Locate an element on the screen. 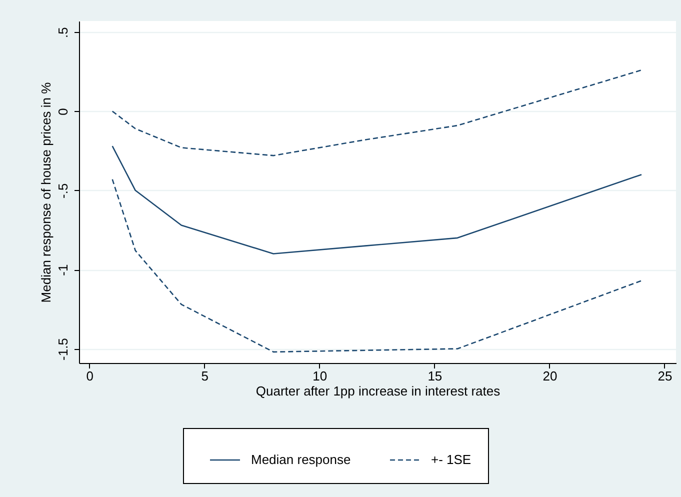 This screenshot has width=681, height=497. y-tick-label: -1 is located at coordinates (63, 270).